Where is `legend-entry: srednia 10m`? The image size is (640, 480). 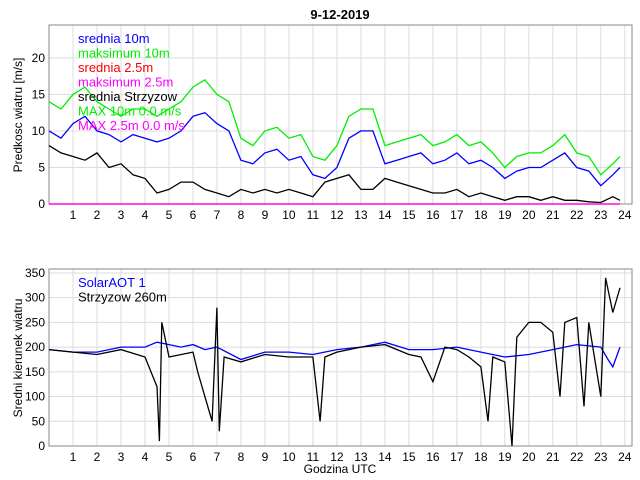 legend-entry: srednia 10m is located at coordinates (114, 38).